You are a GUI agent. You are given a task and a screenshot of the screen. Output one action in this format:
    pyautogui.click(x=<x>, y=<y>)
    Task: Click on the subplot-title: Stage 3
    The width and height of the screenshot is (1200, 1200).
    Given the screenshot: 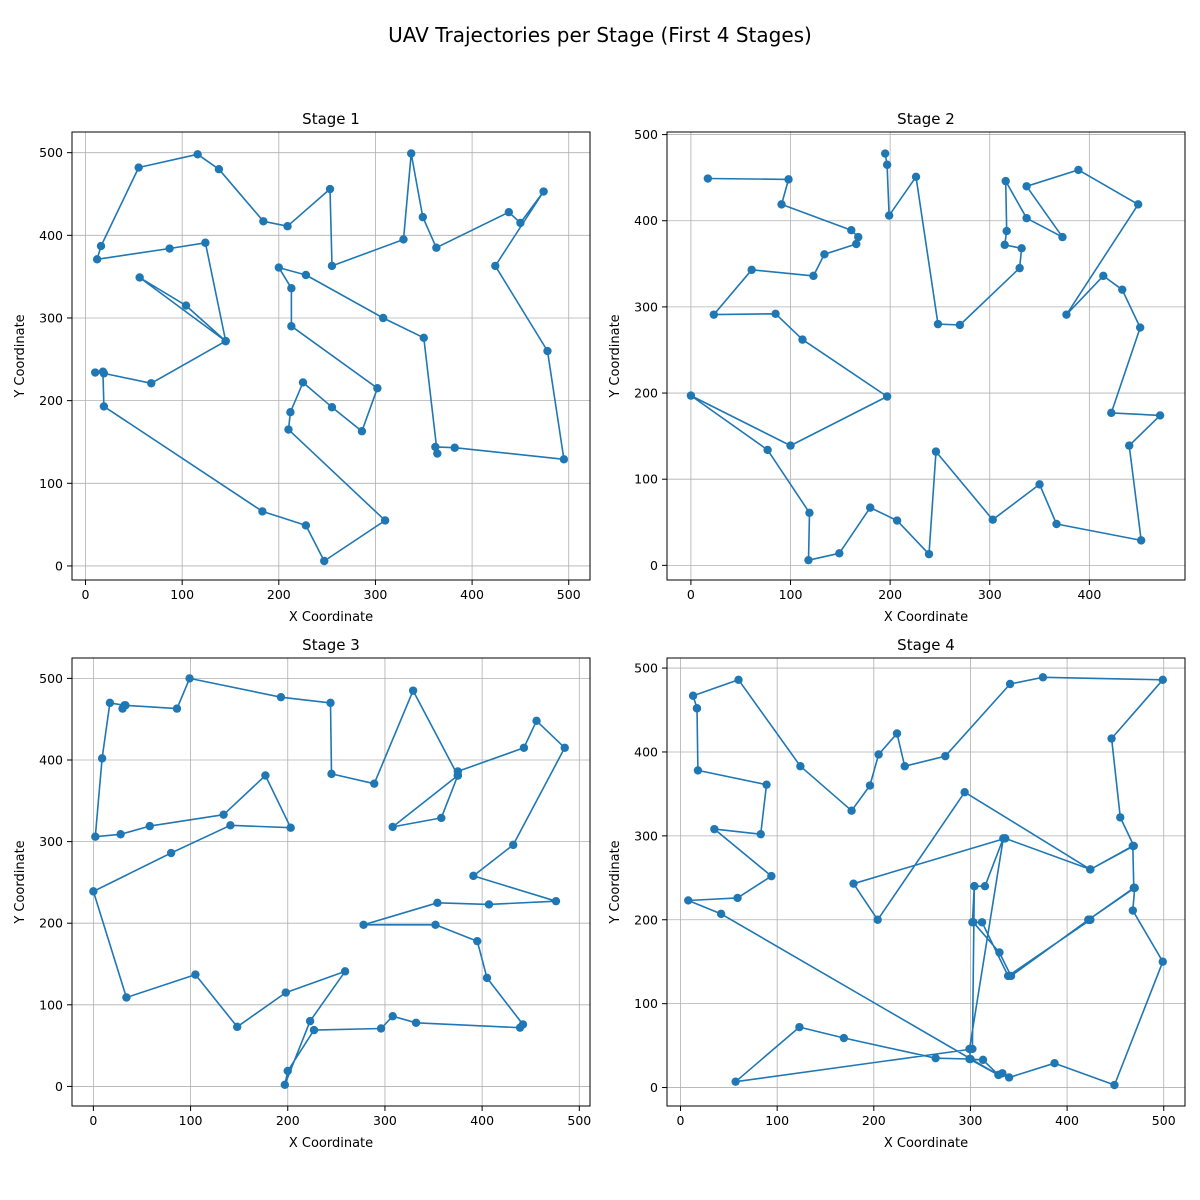 What is the action you would take?
    pyautogui.click(x=331, y=645)
    